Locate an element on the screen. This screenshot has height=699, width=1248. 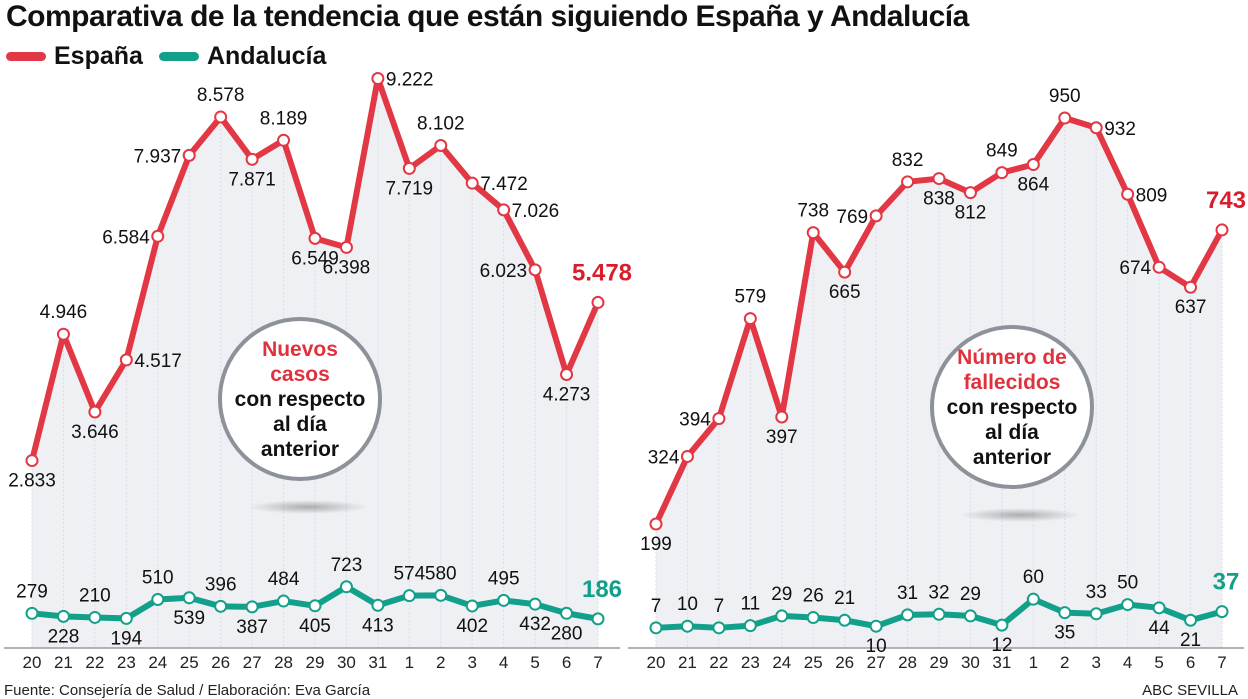
bubble-shadow-casos is located at coordinates (308, 507).